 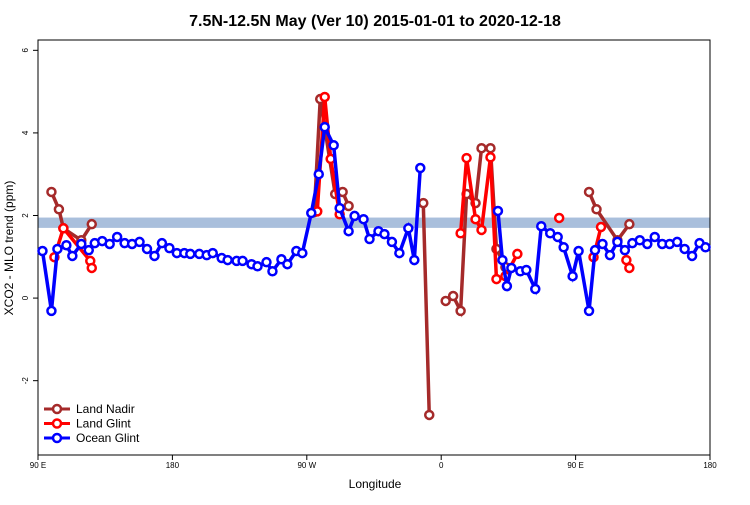 I want to click on y-tick-label: 4, so click(x=25, y=132).